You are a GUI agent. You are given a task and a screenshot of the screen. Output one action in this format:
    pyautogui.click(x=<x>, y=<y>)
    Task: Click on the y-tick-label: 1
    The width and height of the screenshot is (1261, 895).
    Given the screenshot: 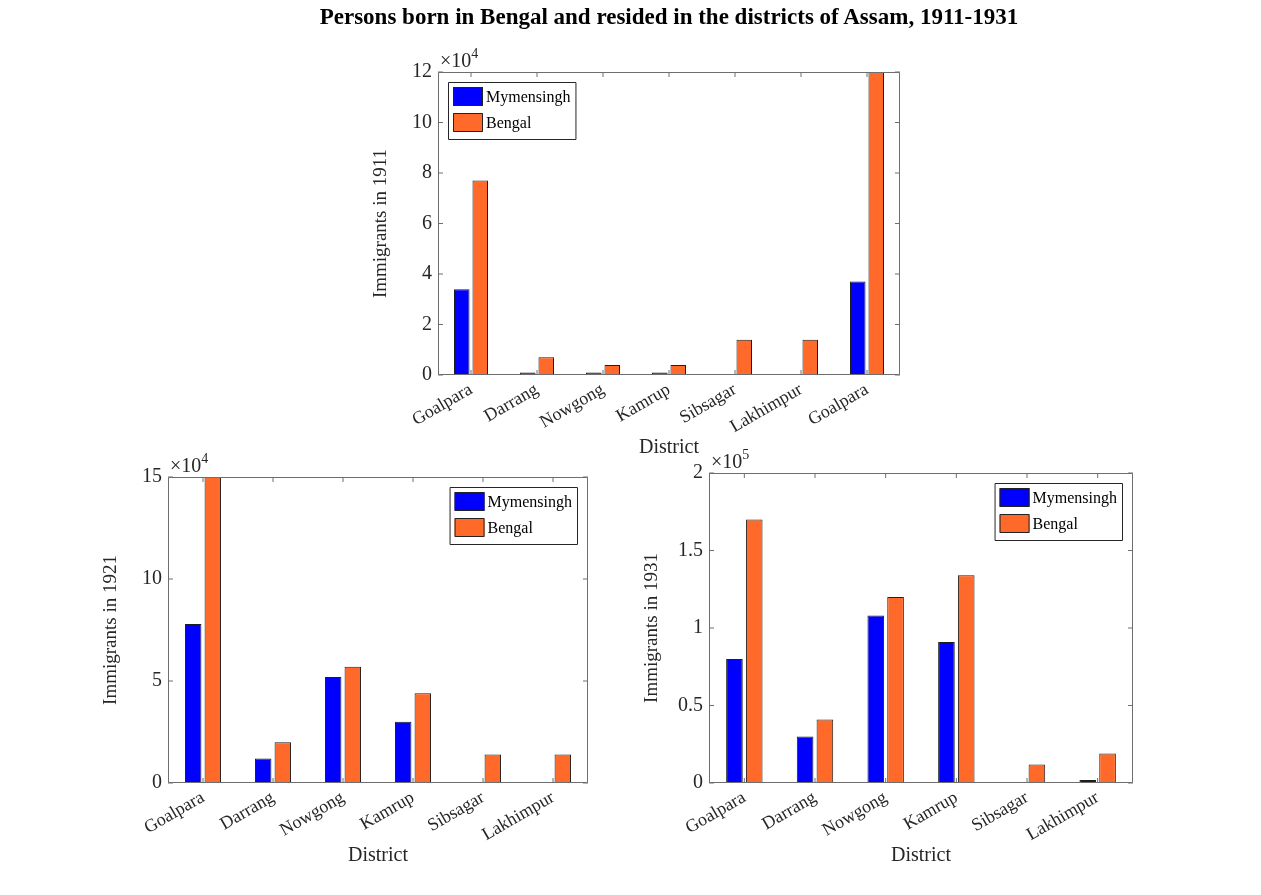 What is the action you would take?
    pyautogui.click(x=698, y=626)
    